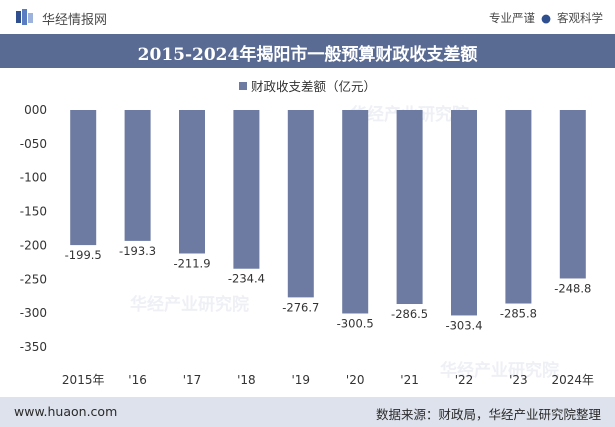  What do you see at coordinates (137, 251) in the screenshot?
I see `data-label: -193.3` at bounding box center [137, 251].